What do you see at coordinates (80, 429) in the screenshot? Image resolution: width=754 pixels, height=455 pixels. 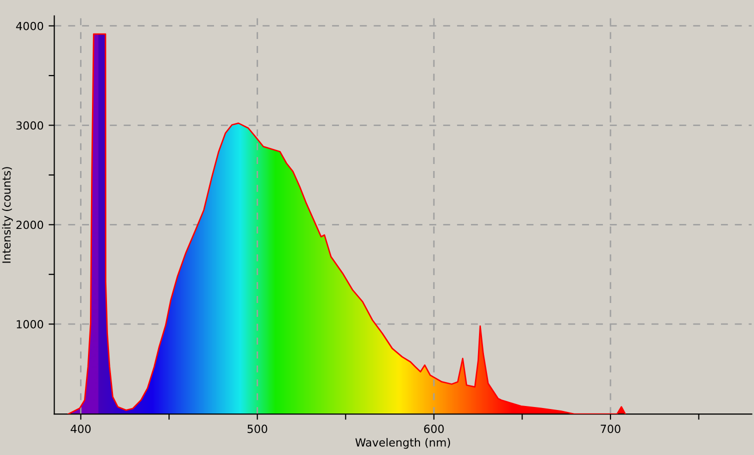 I see `x-tick-label: 400` at bounding box center [80, 429].